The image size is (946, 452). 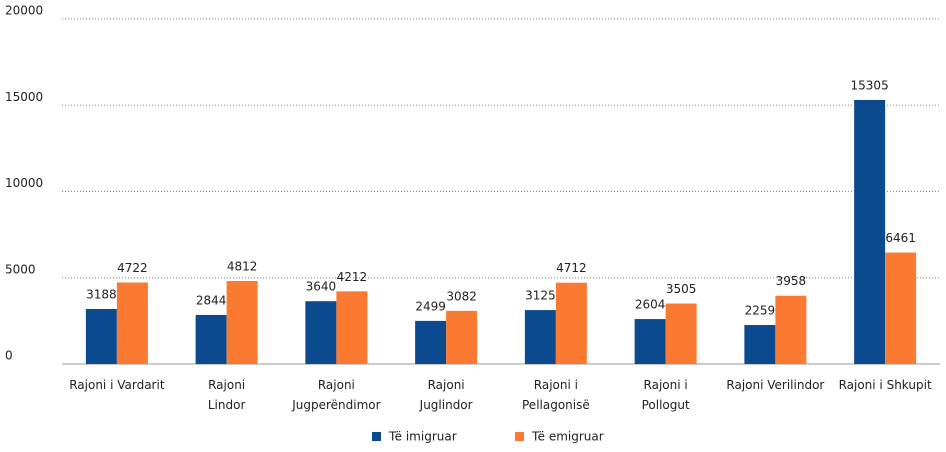 What do you see at coordinates (556, 405) in the screenshot?
I see `x-tick-label-line: Pellagonisë` at bounding box center [556, 405].